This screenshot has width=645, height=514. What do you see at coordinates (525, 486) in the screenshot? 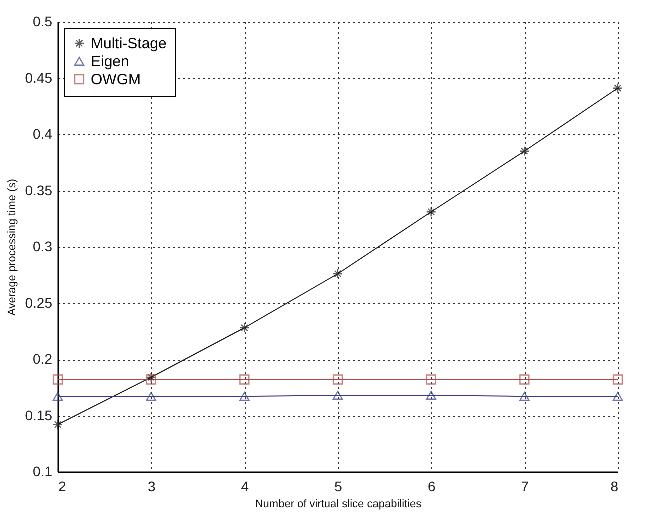
I see `x-tick-label: 7` at bounding box center [525, 486].